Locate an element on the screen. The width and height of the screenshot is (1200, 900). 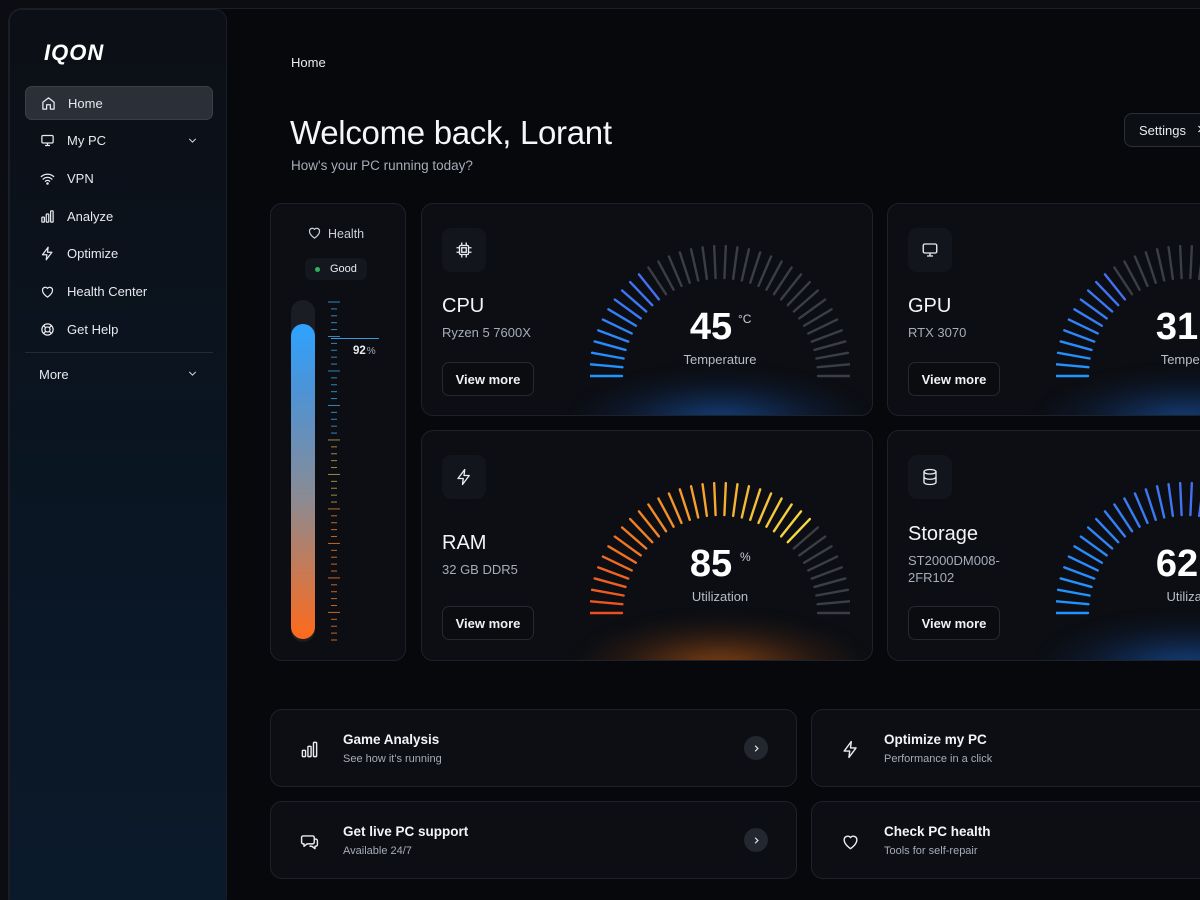
sidebar-item-home: Home is located at coordinates (119, 103).